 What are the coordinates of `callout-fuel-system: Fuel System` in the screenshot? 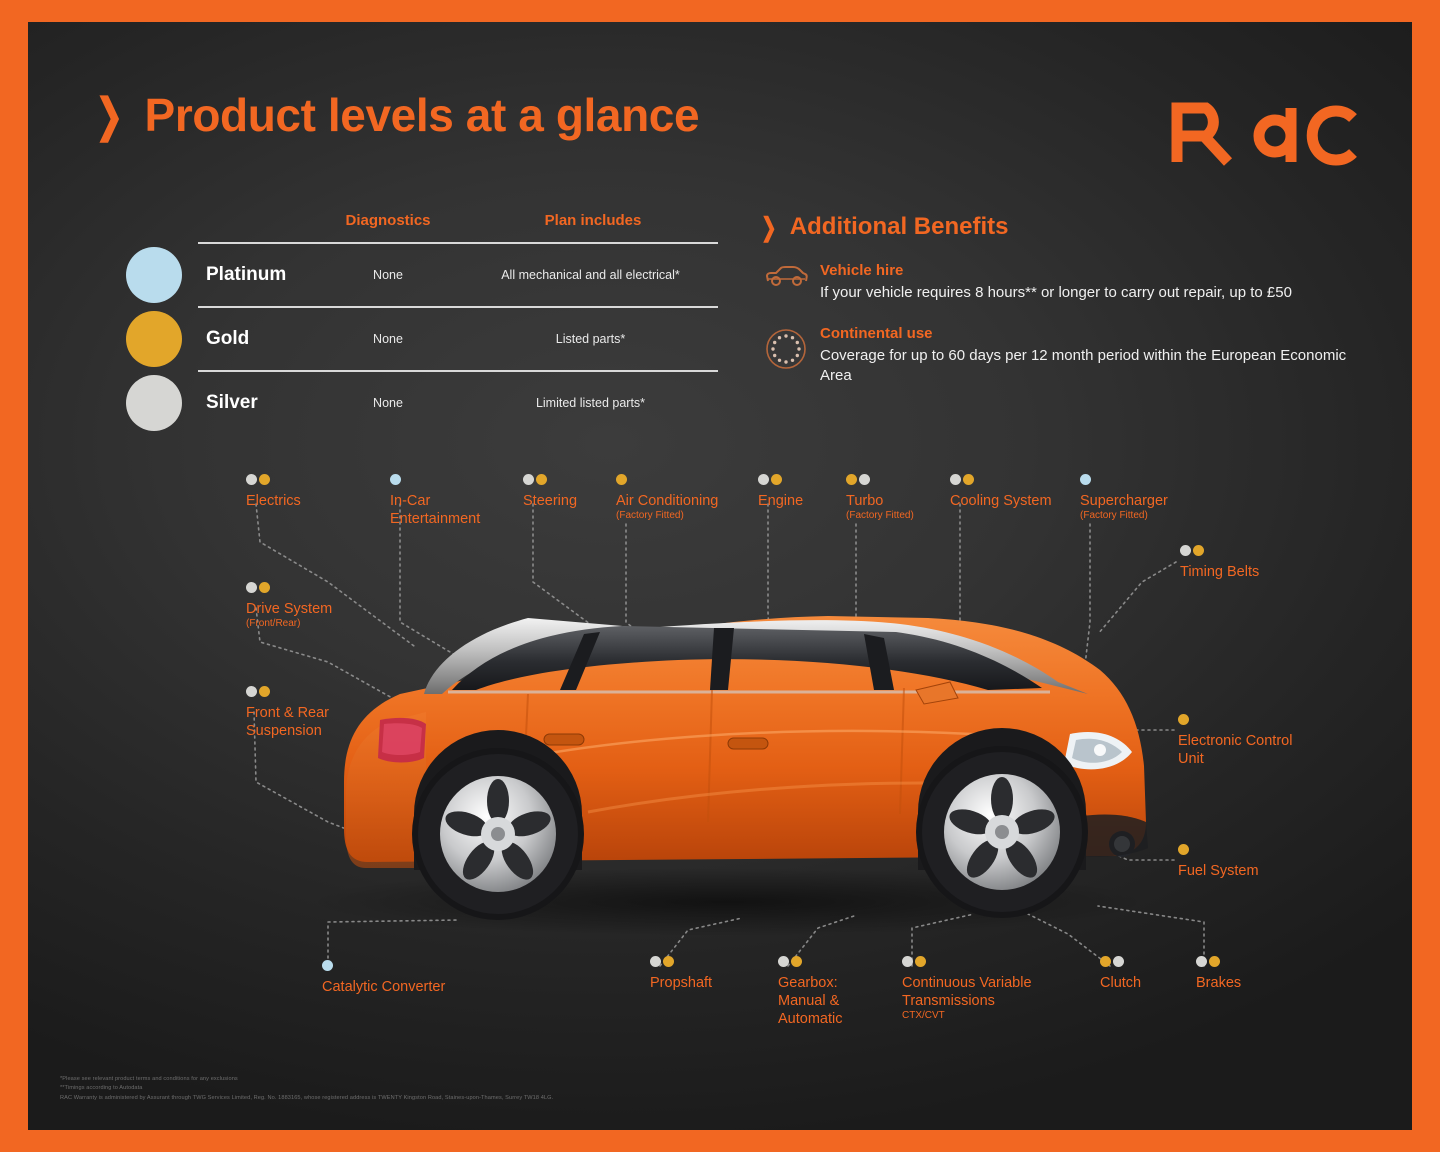 It's located at (1218, 862).